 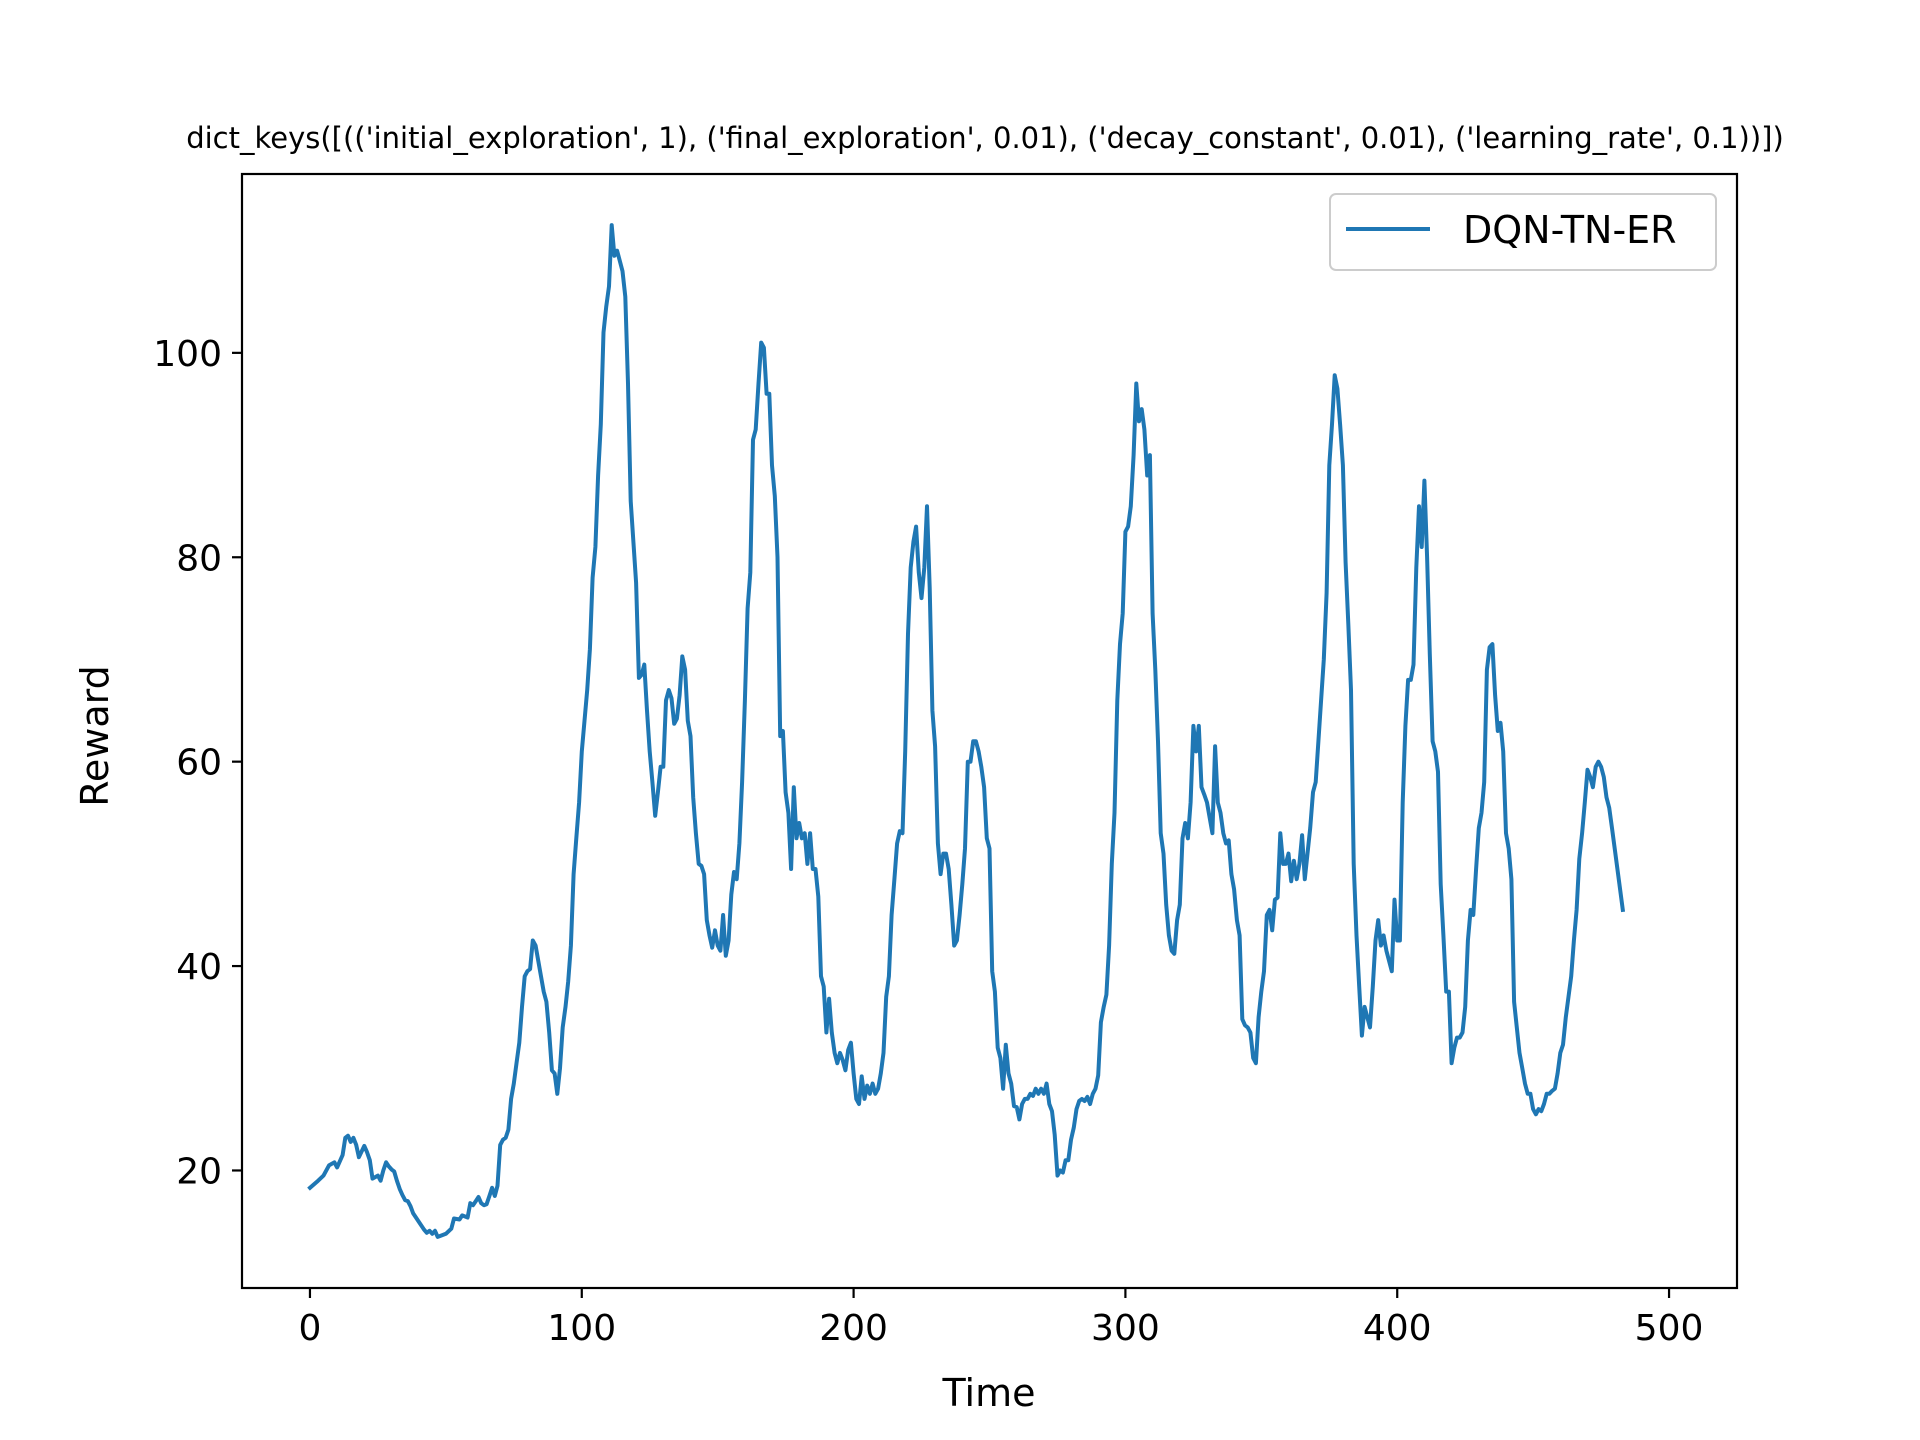 What do you see at coordinates (95, 736) in the screenshot?
I see `y-axis-label: Reward` at bounding box center [95, 736].